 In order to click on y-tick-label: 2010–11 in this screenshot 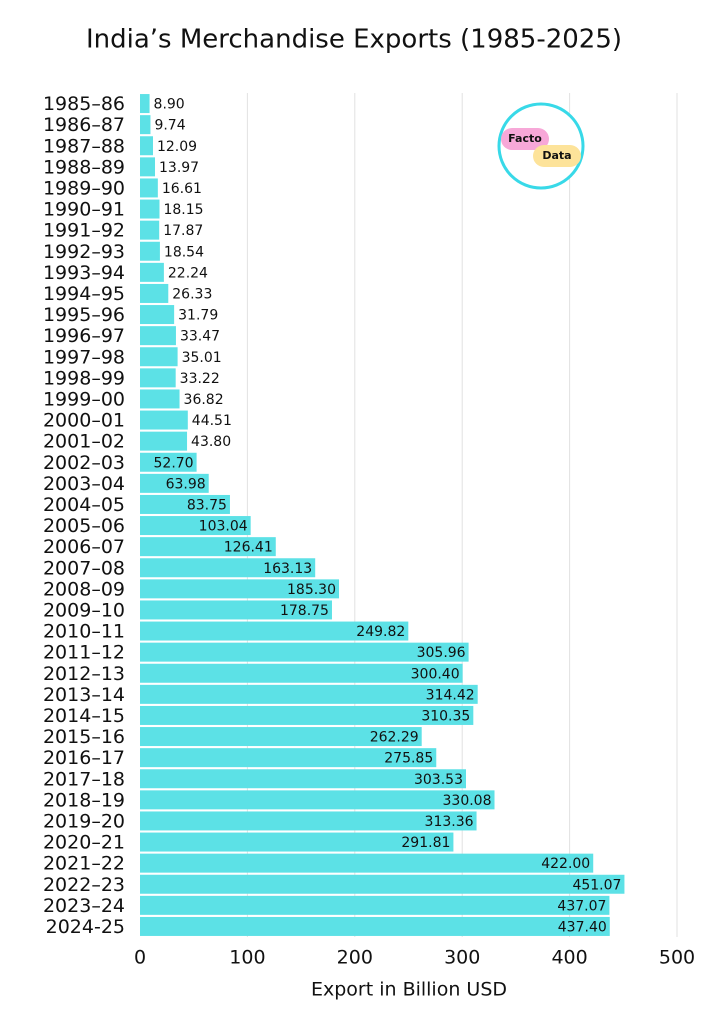, I will do `click(84, 632)`.